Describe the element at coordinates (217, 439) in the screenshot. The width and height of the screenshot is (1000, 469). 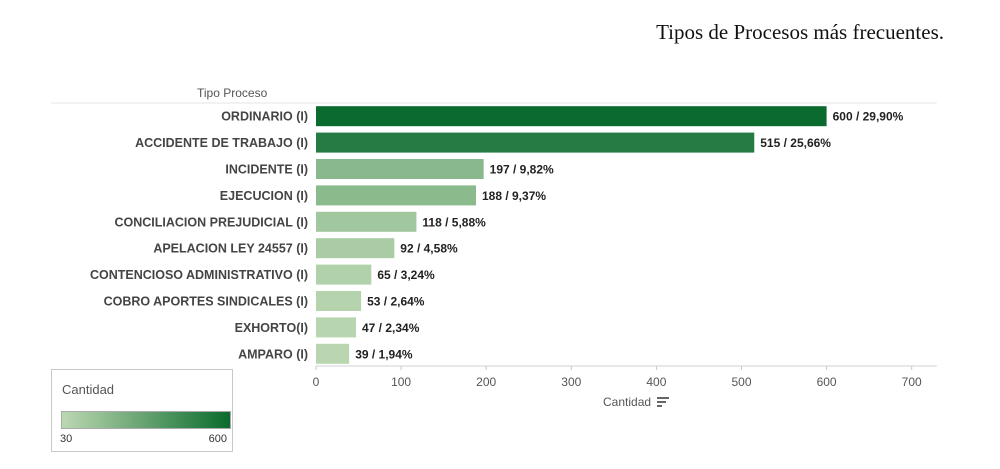
I see `legend-max-label: 600` at that location.